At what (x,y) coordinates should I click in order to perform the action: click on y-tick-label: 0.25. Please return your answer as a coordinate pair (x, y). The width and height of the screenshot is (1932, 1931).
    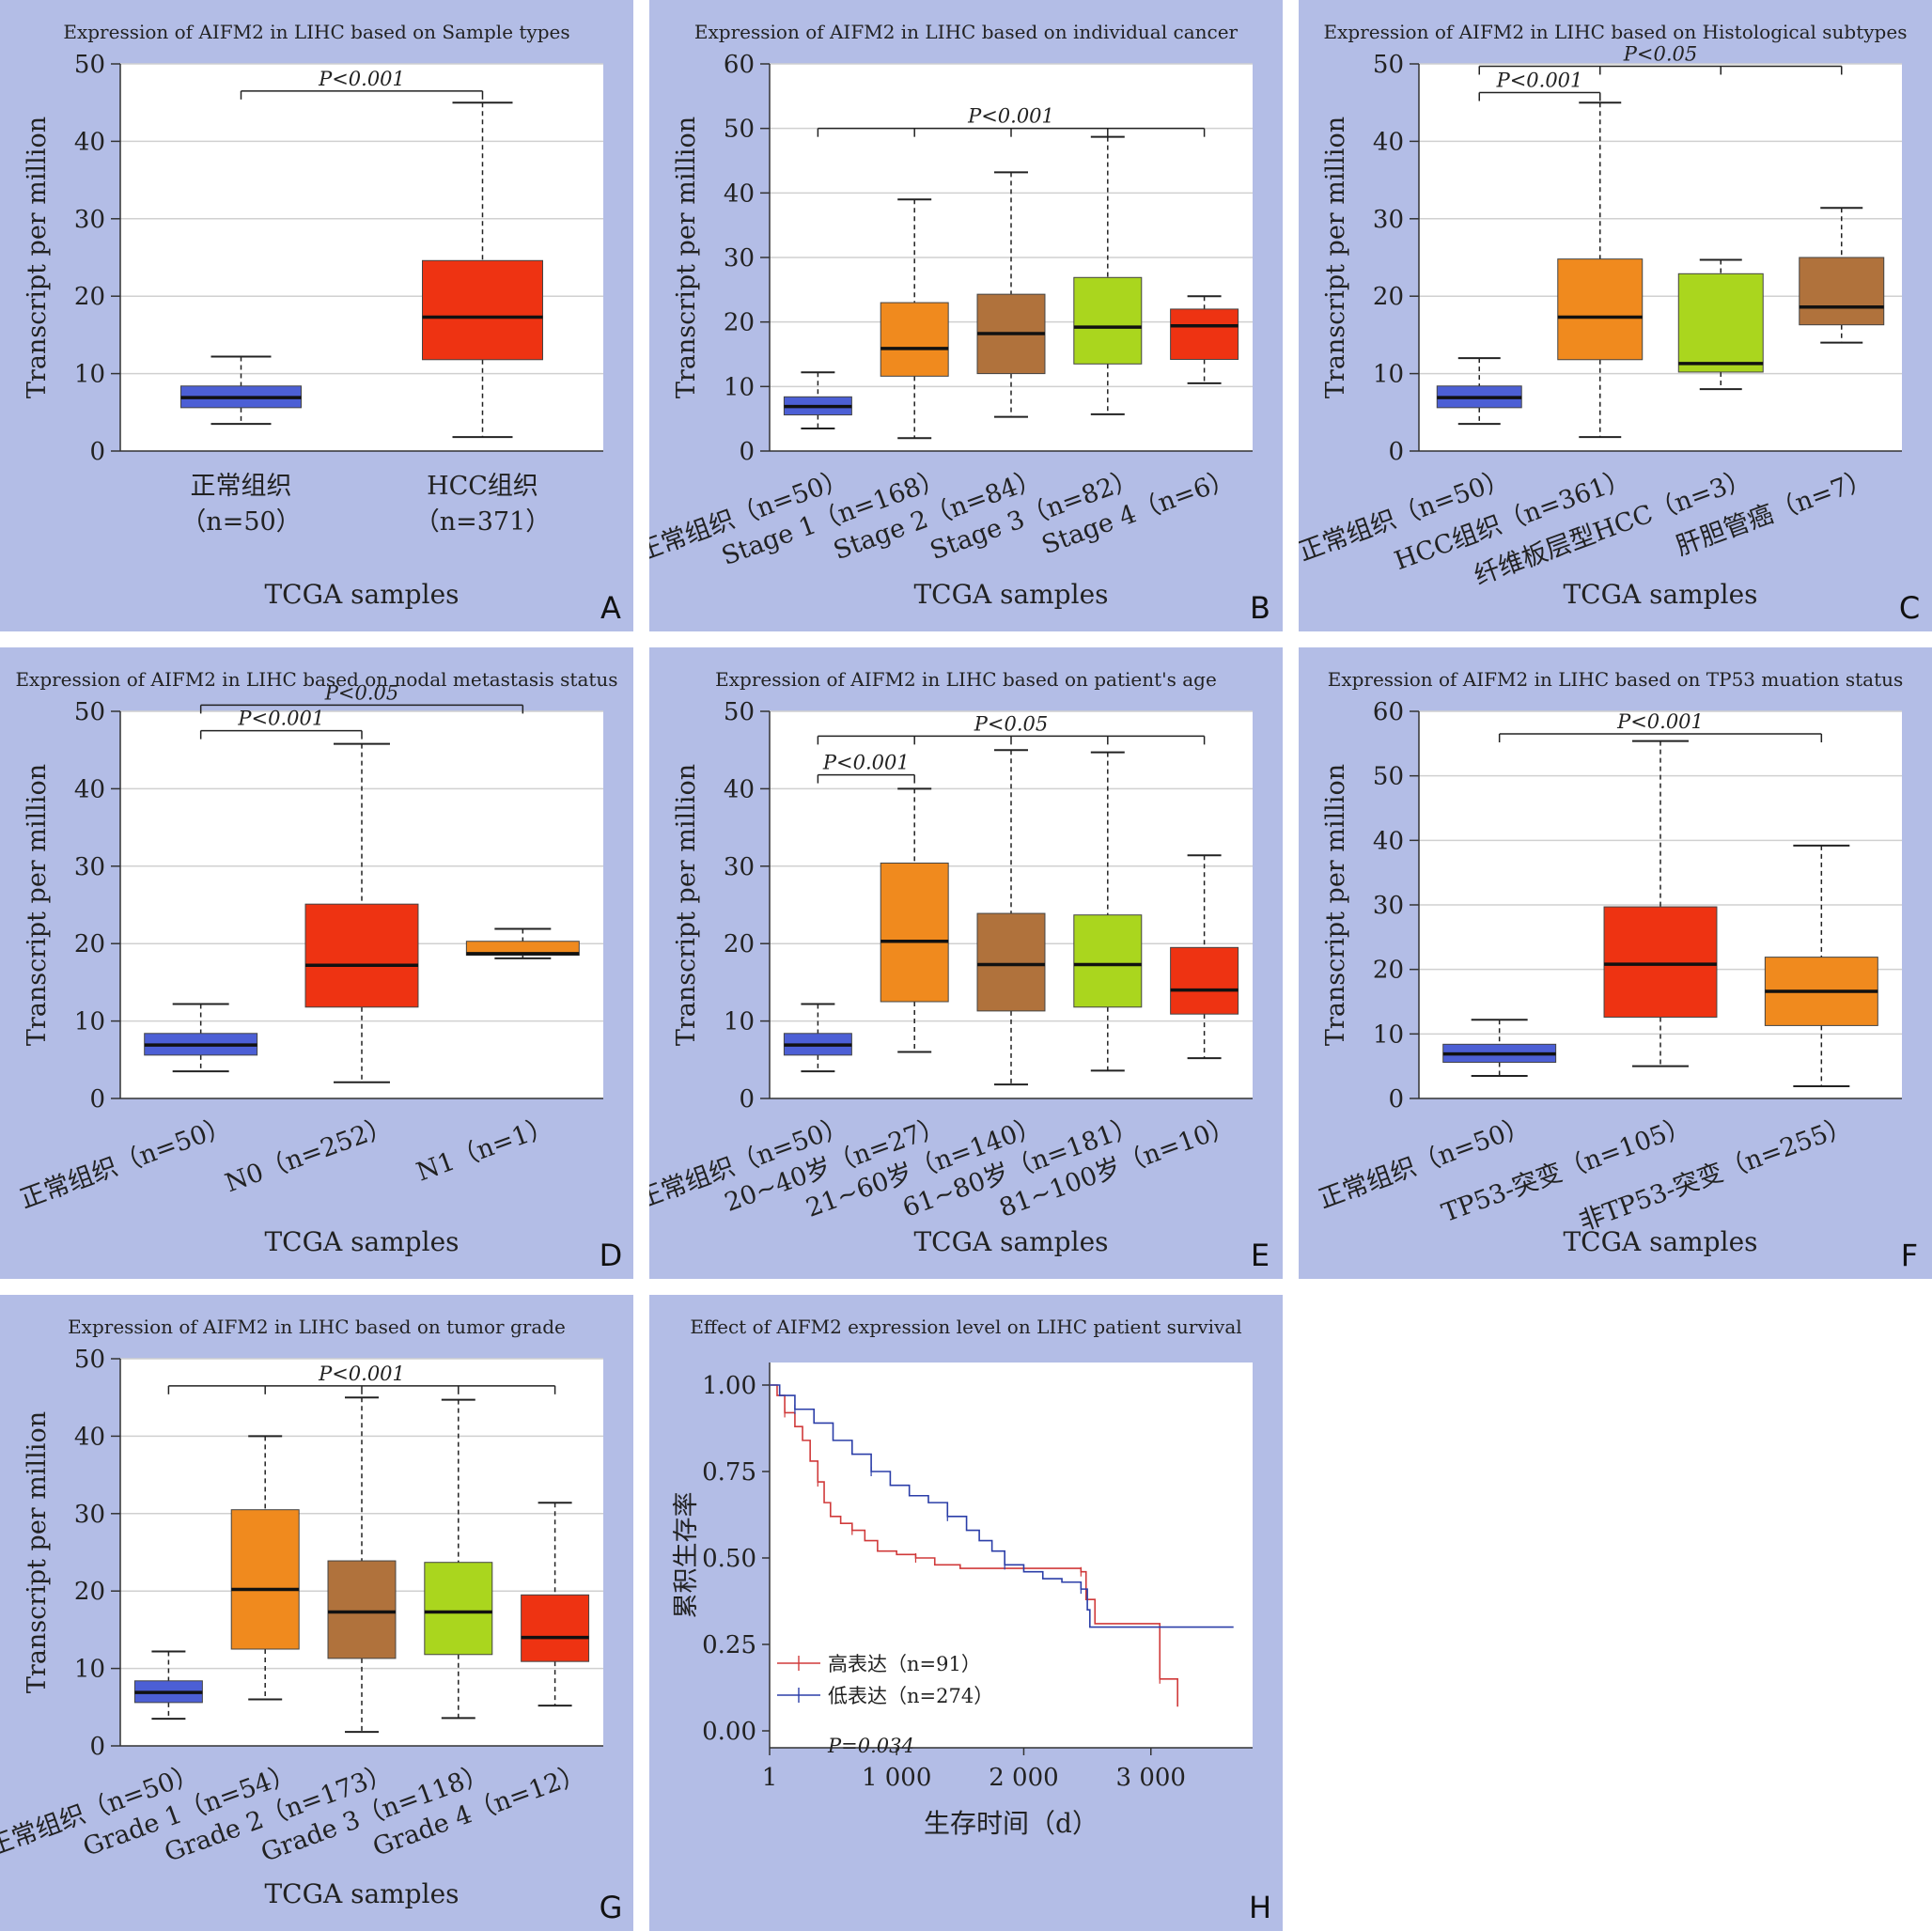
    Looking at the image, I should click on (729, 1645).